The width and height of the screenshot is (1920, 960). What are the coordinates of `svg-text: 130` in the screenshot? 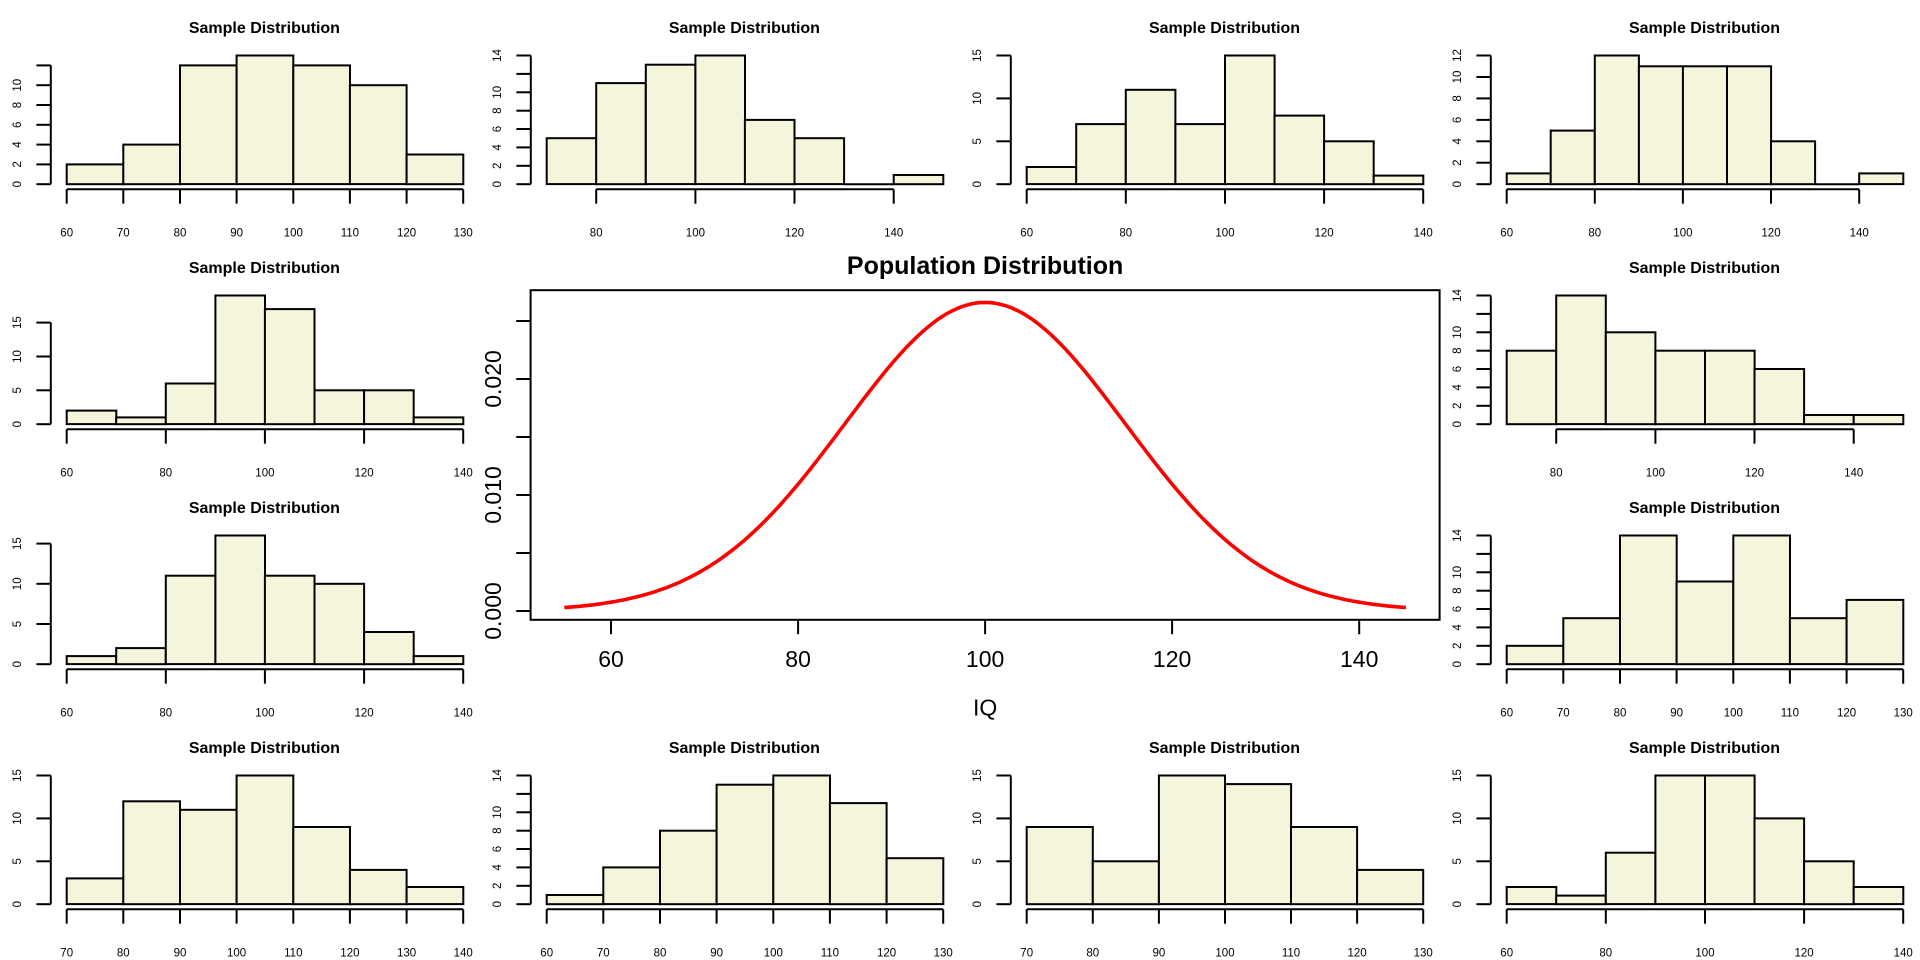 It's located at (406, 954).